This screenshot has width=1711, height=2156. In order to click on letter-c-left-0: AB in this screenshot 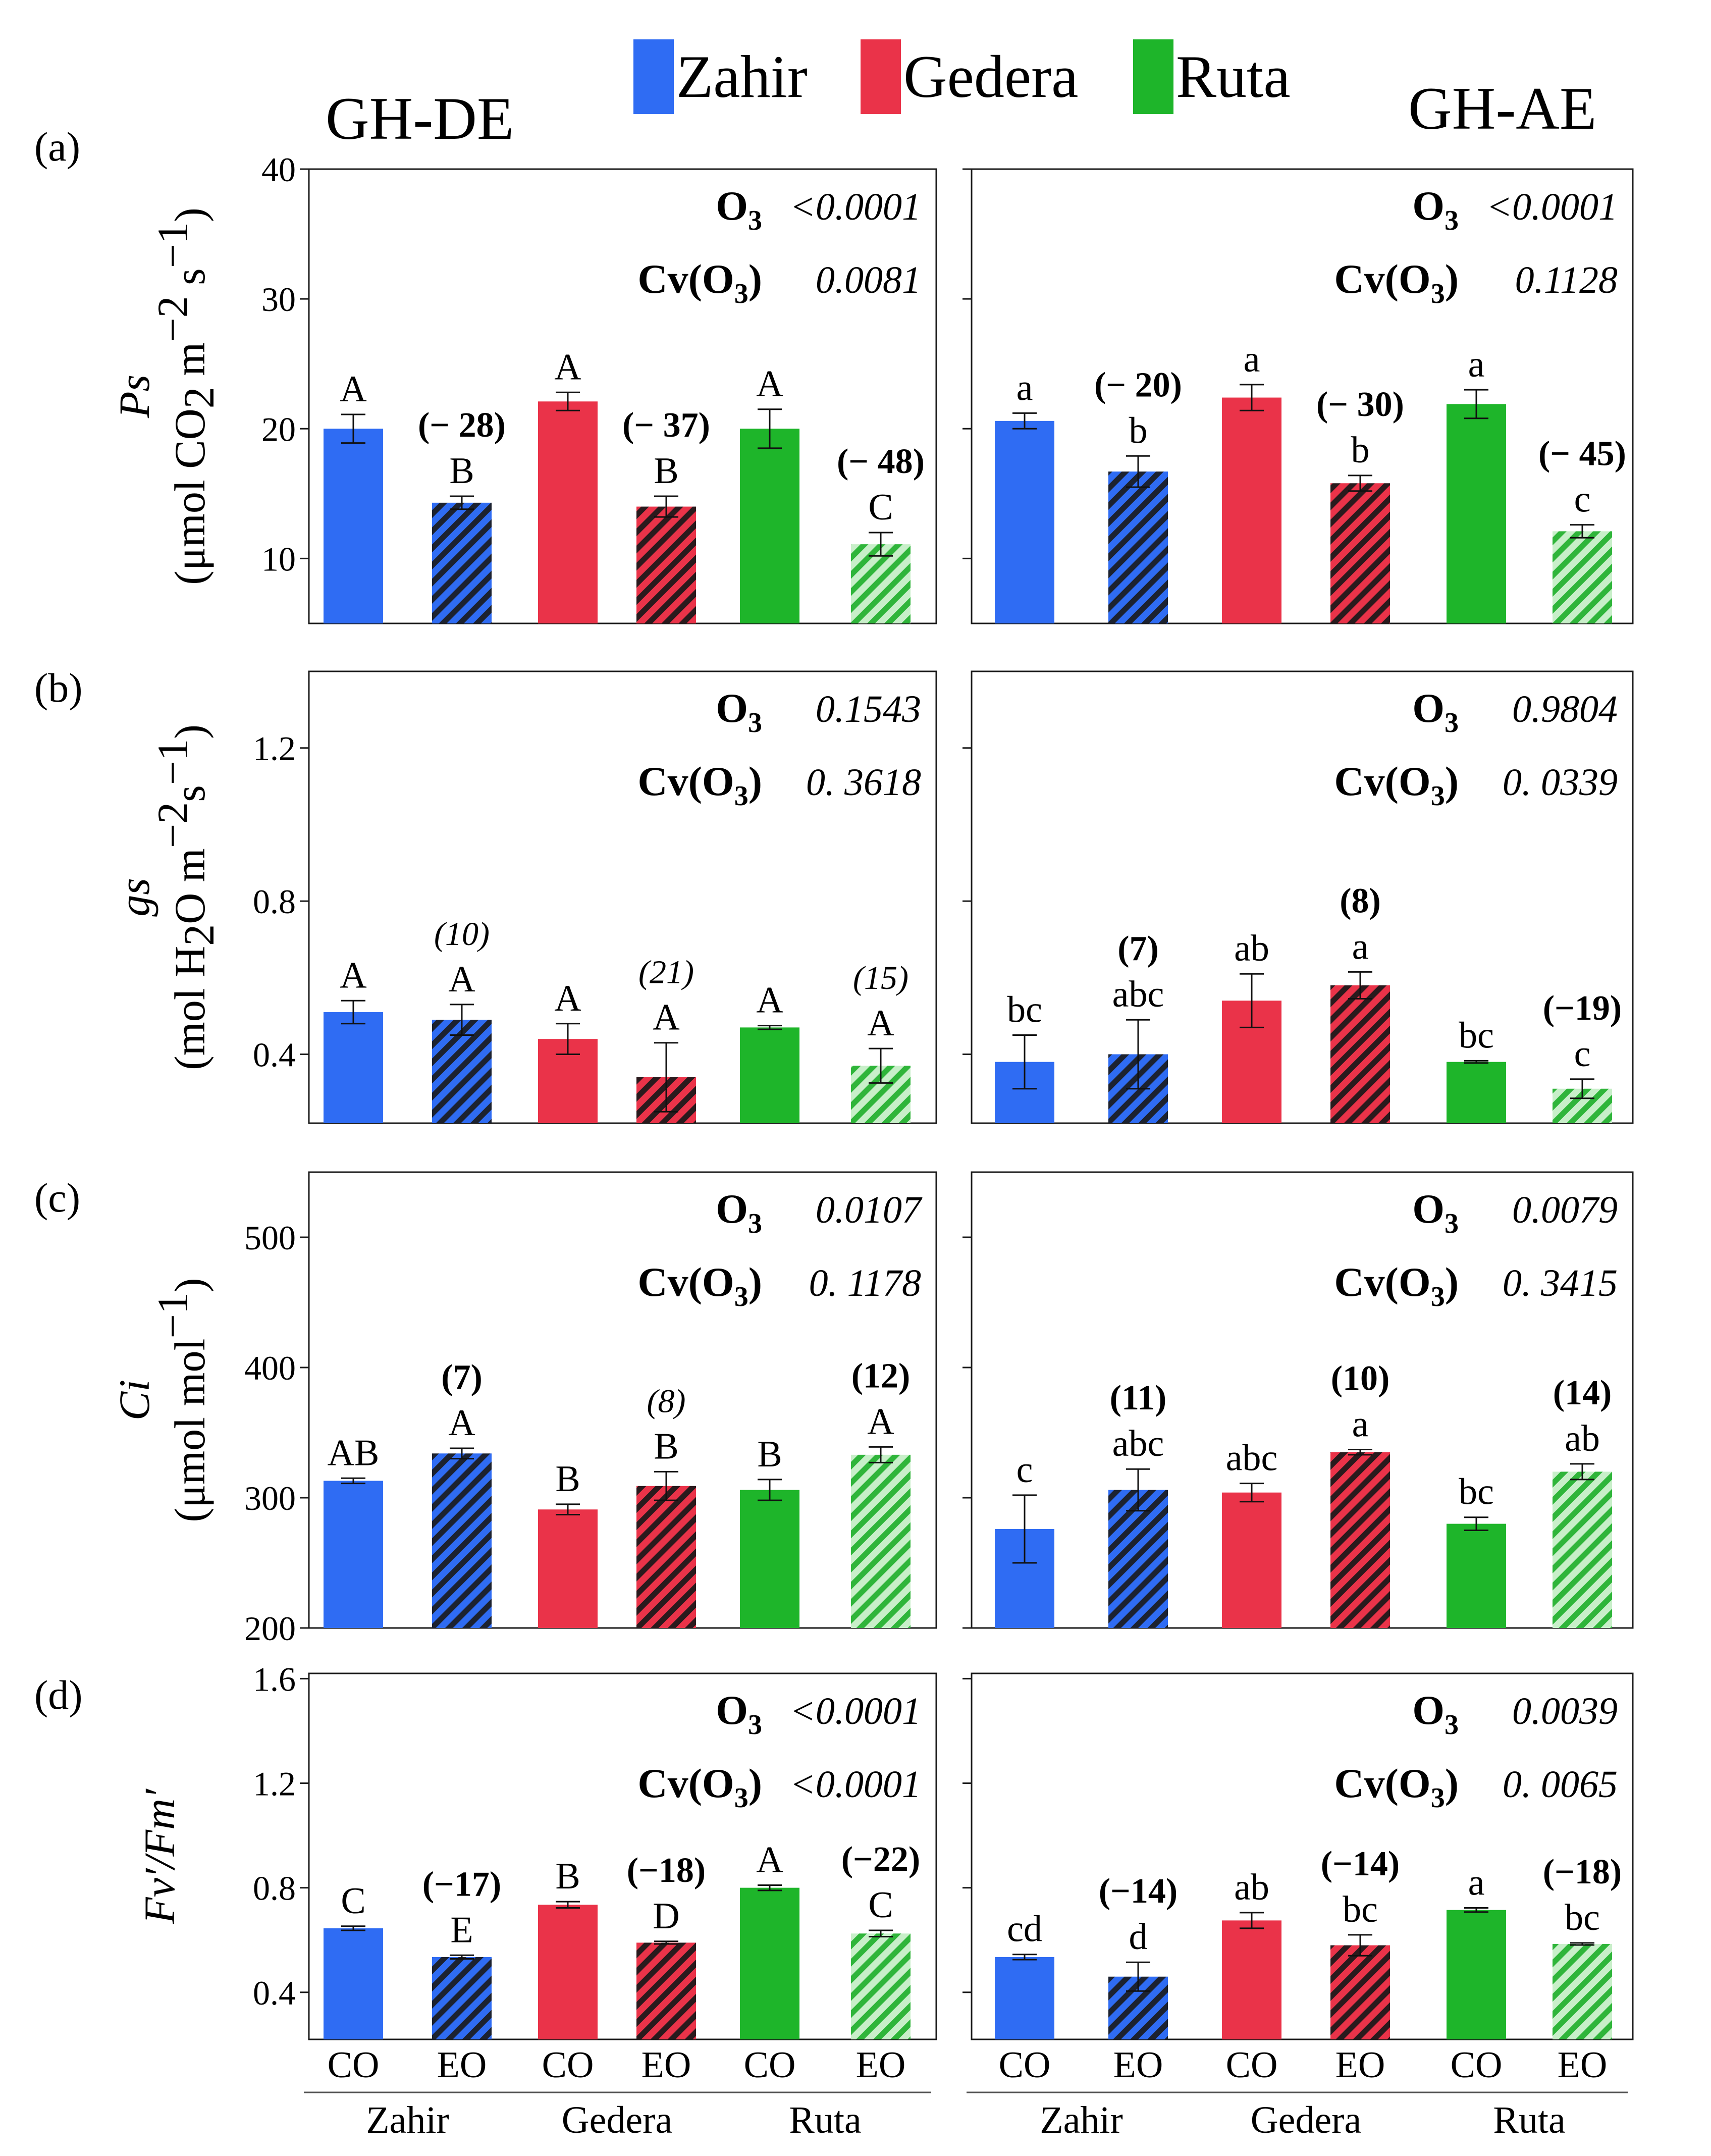, I will do `click(354, 1453)`.